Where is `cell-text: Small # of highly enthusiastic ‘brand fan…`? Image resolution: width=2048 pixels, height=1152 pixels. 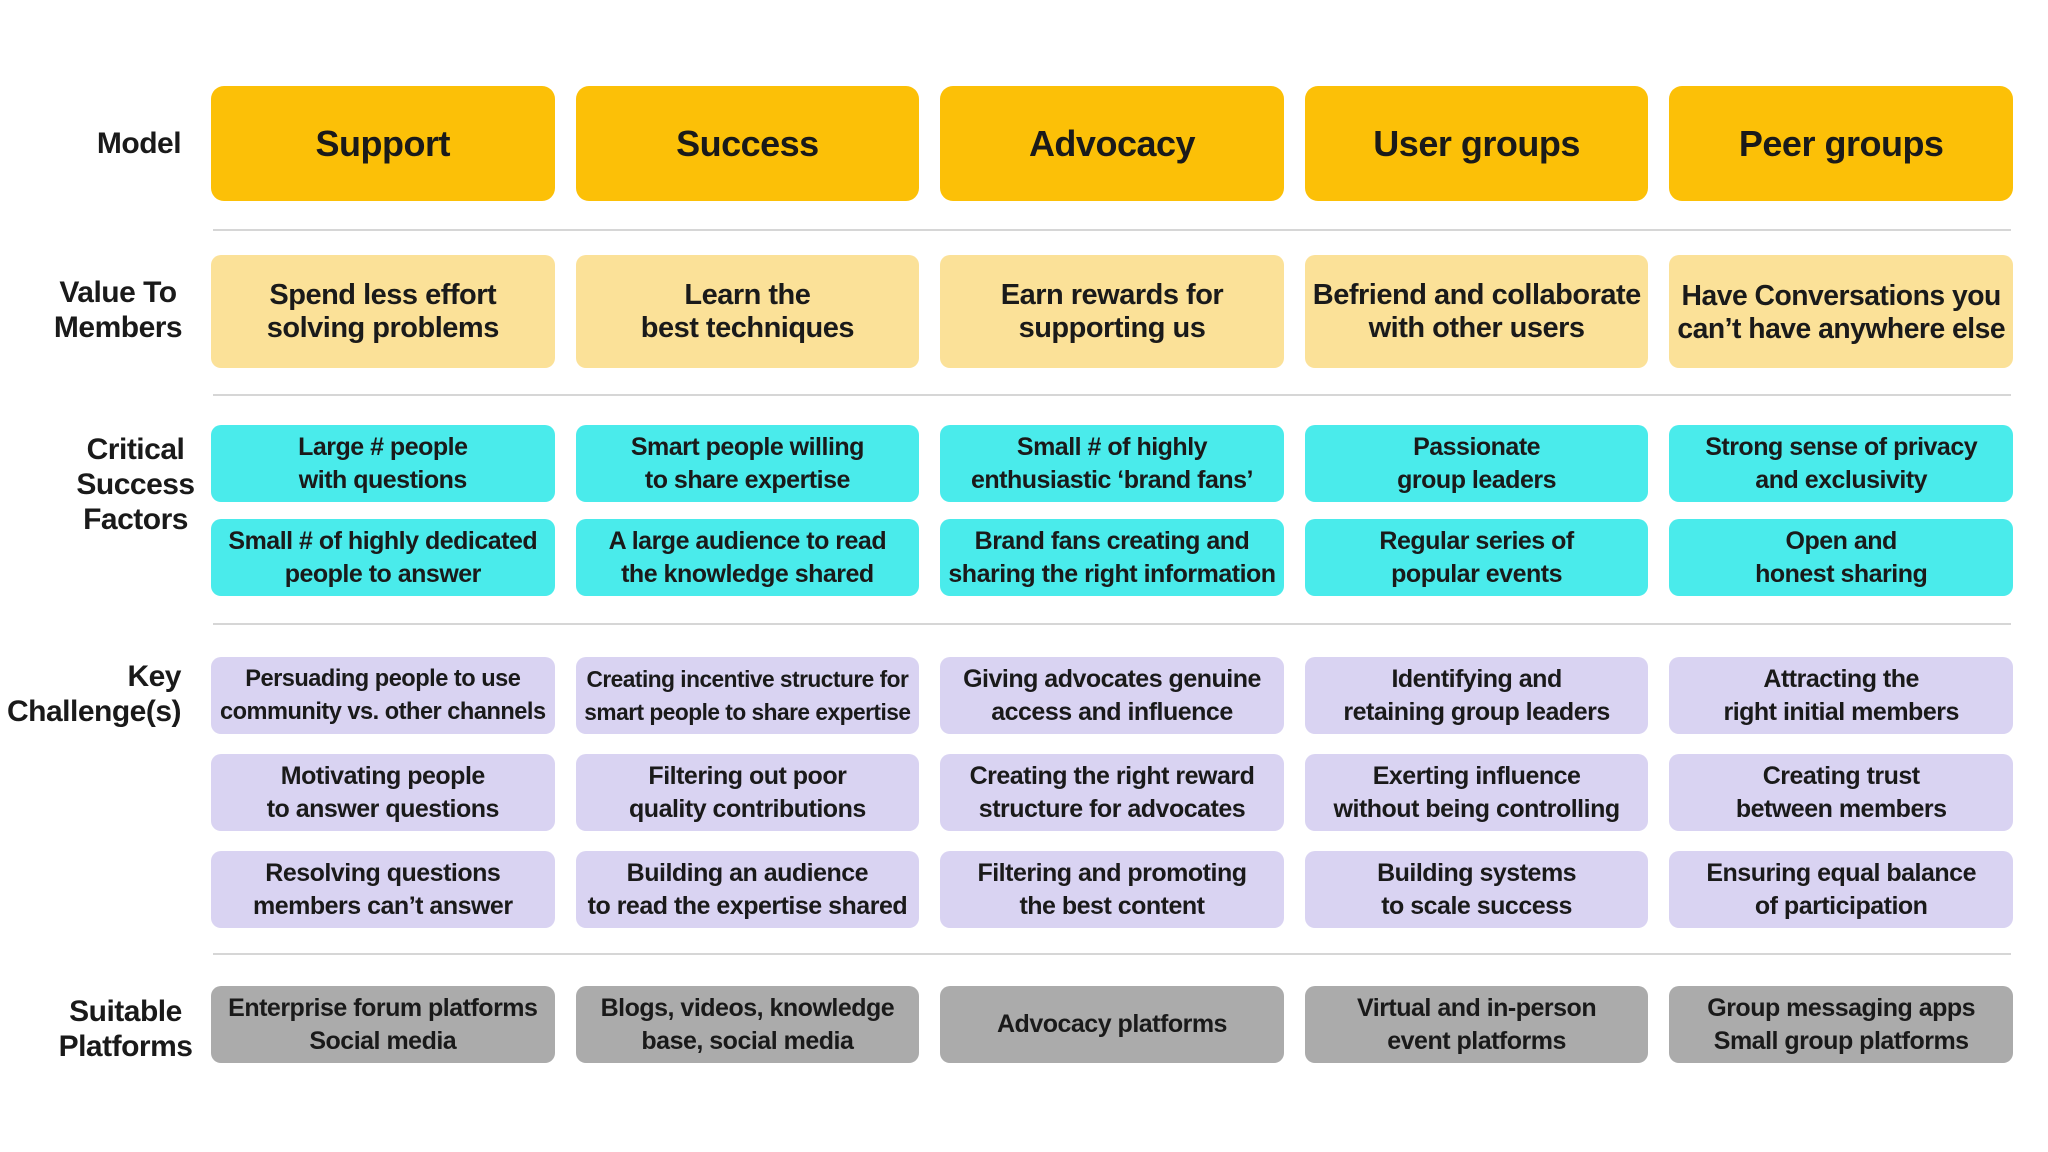 cell-text: Small # of highly enthusiastic ‘brand fan… is located at coordinates (1112, 464).